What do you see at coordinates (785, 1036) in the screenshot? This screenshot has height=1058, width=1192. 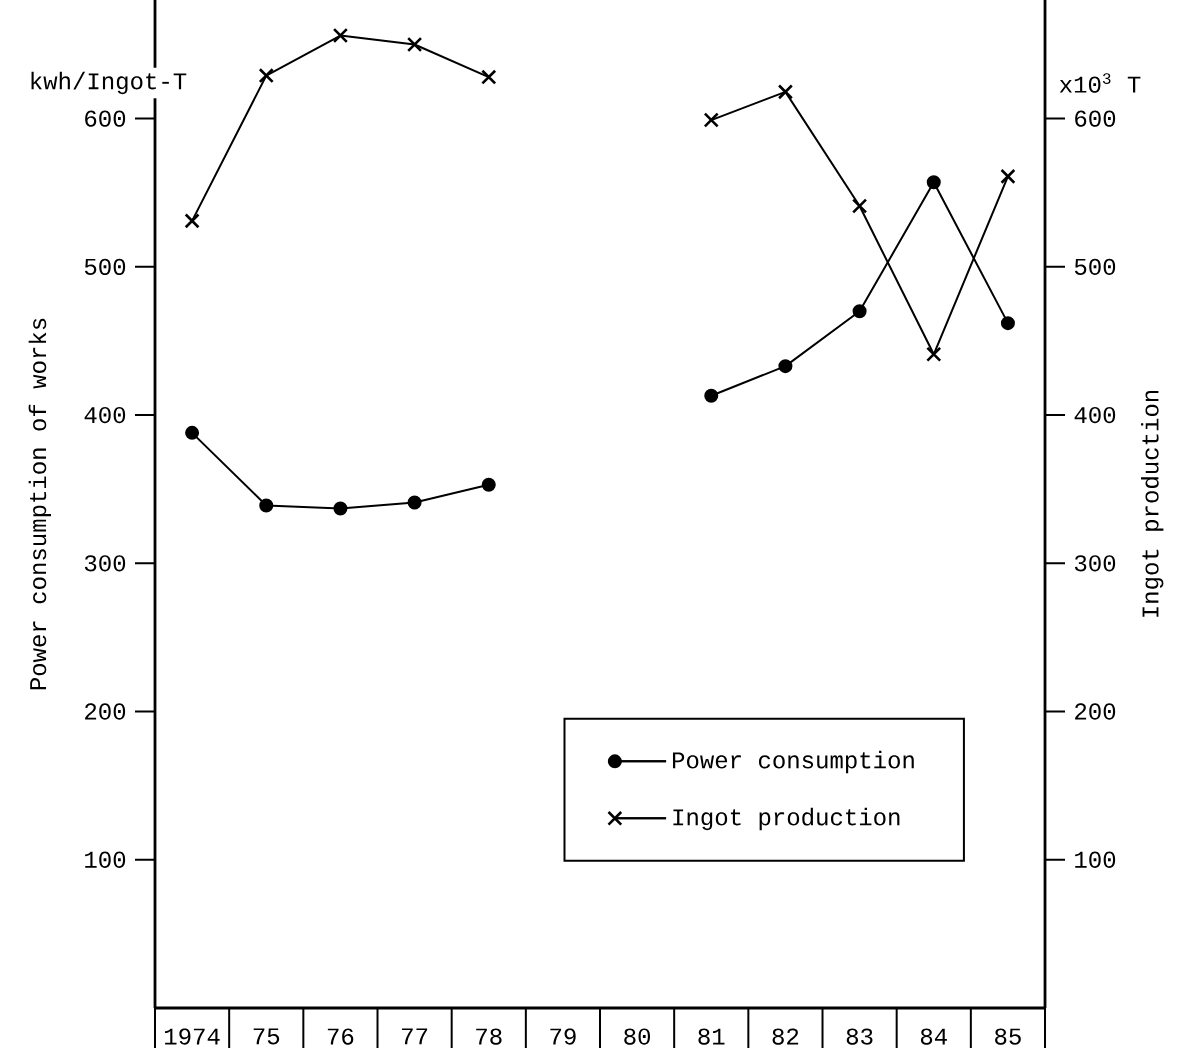 I see `x-tick-label: 82` at bounding box center [785, 1036].